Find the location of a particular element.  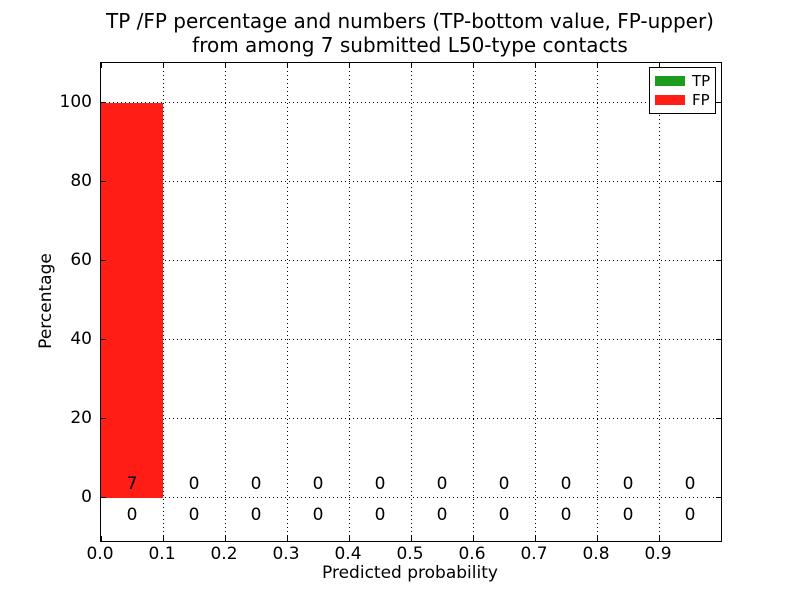

legend-swatch-fp is located at coordinates (670, 100).